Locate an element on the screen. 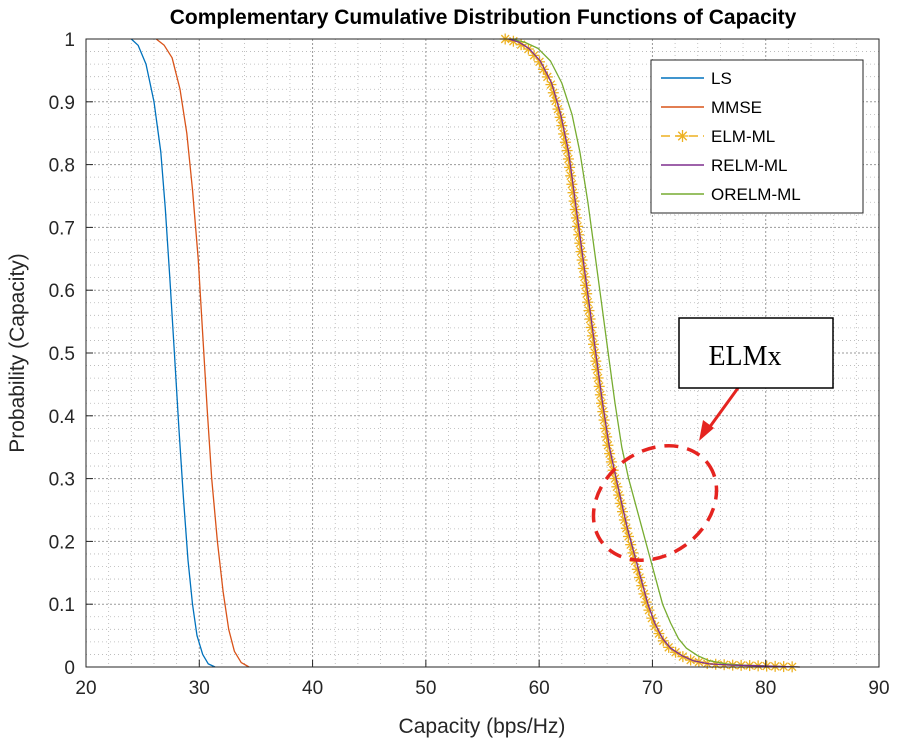 The height and width of the screenshot is (749, 900). x-tick-label: 90 is located at coordinates (878, 688).